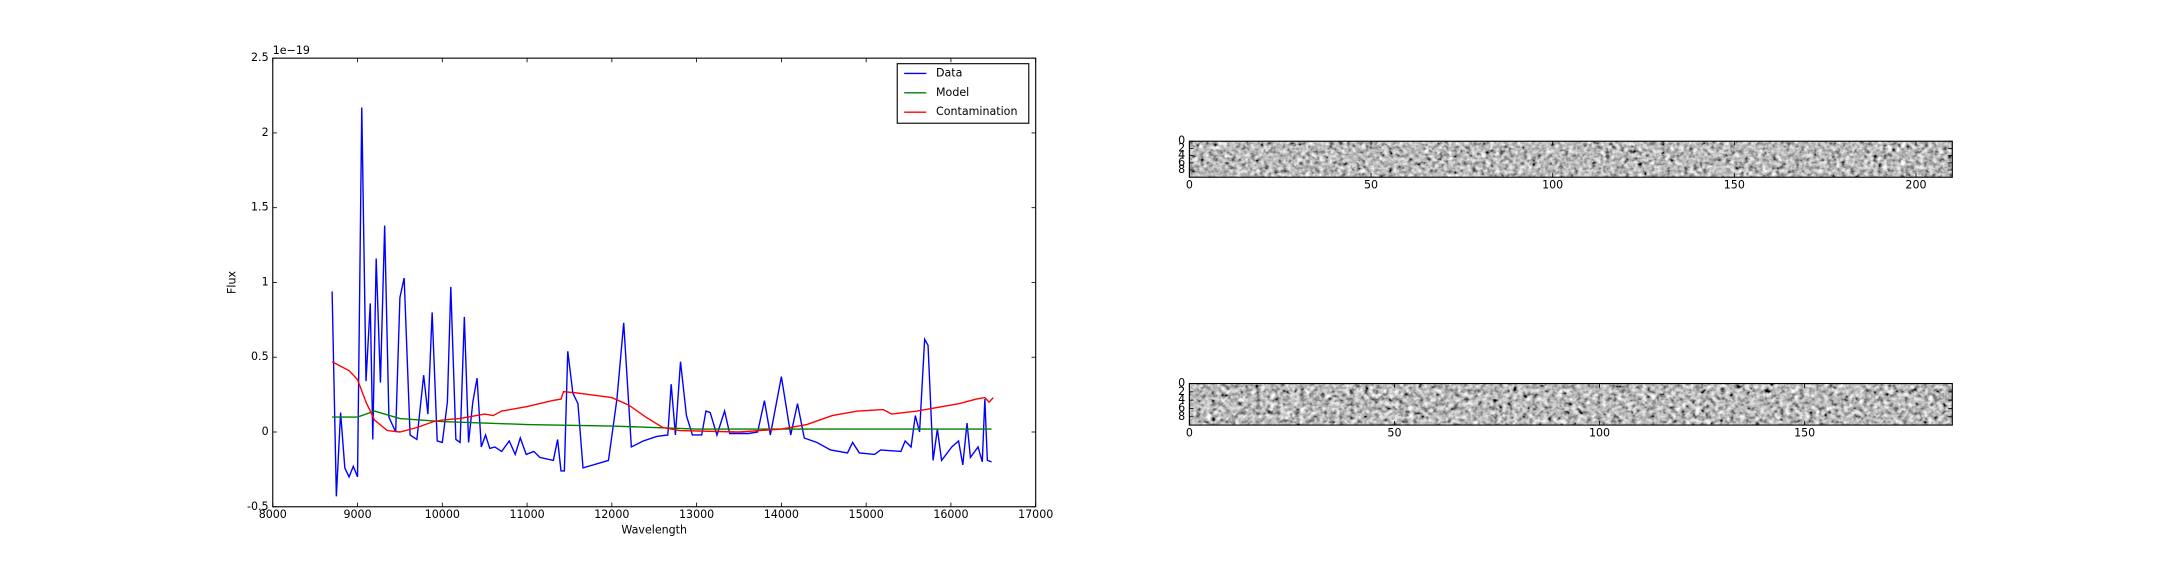 This screenshot has height=576, width=2160. What do you see at coordinates (611, 514) in the screenshot?
I see `x-tick-label: 12000` at bounding box center [611, 514].